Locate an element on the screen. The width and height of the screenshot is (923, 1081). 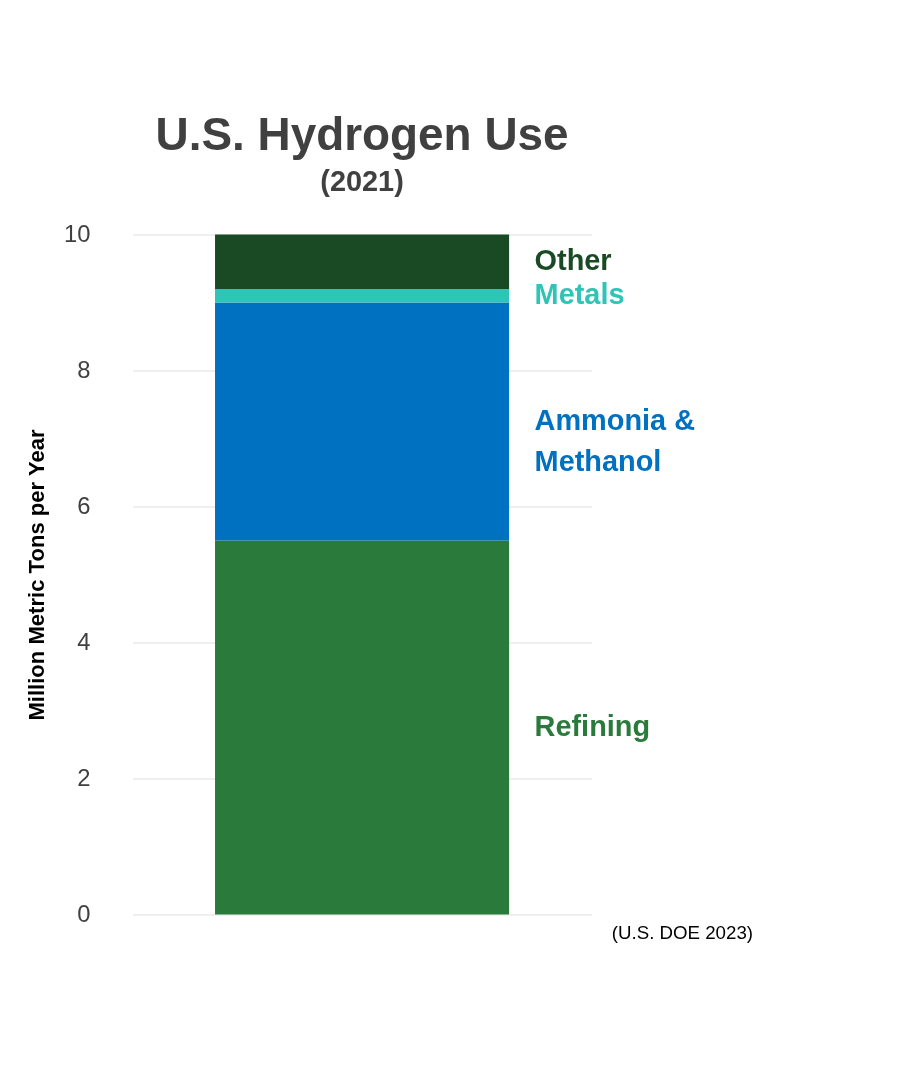
series-label: Other is located at coordinates (573, 260).